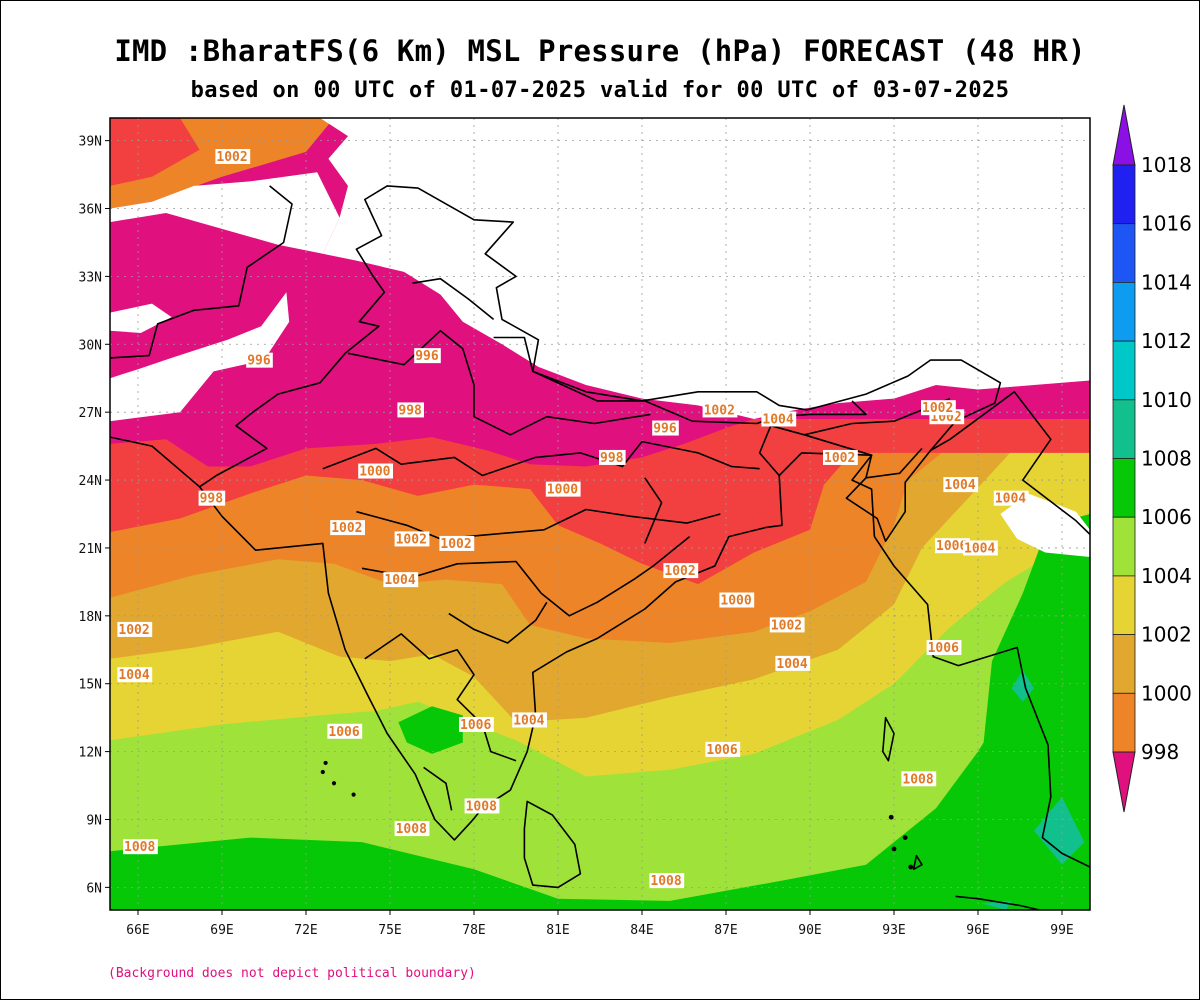  Describe the element at coordinates (389, 930) in the screenshot. I see `lon-tick-label: 75E` at that location.